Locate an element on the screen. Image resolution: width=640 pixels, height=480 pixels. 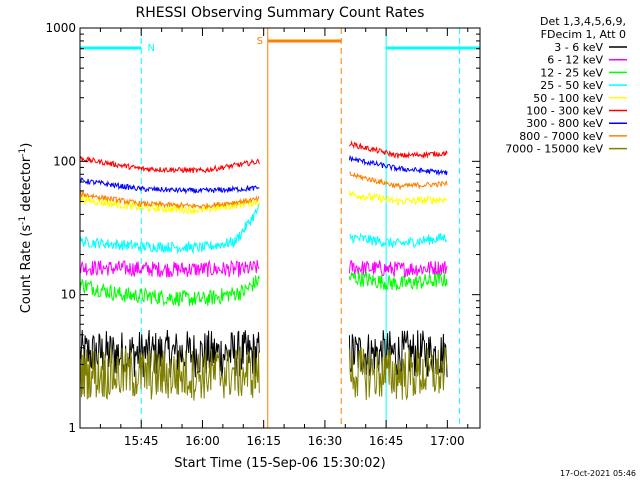
series-6-12kev-seg1 is located at coordinates (398, 268).